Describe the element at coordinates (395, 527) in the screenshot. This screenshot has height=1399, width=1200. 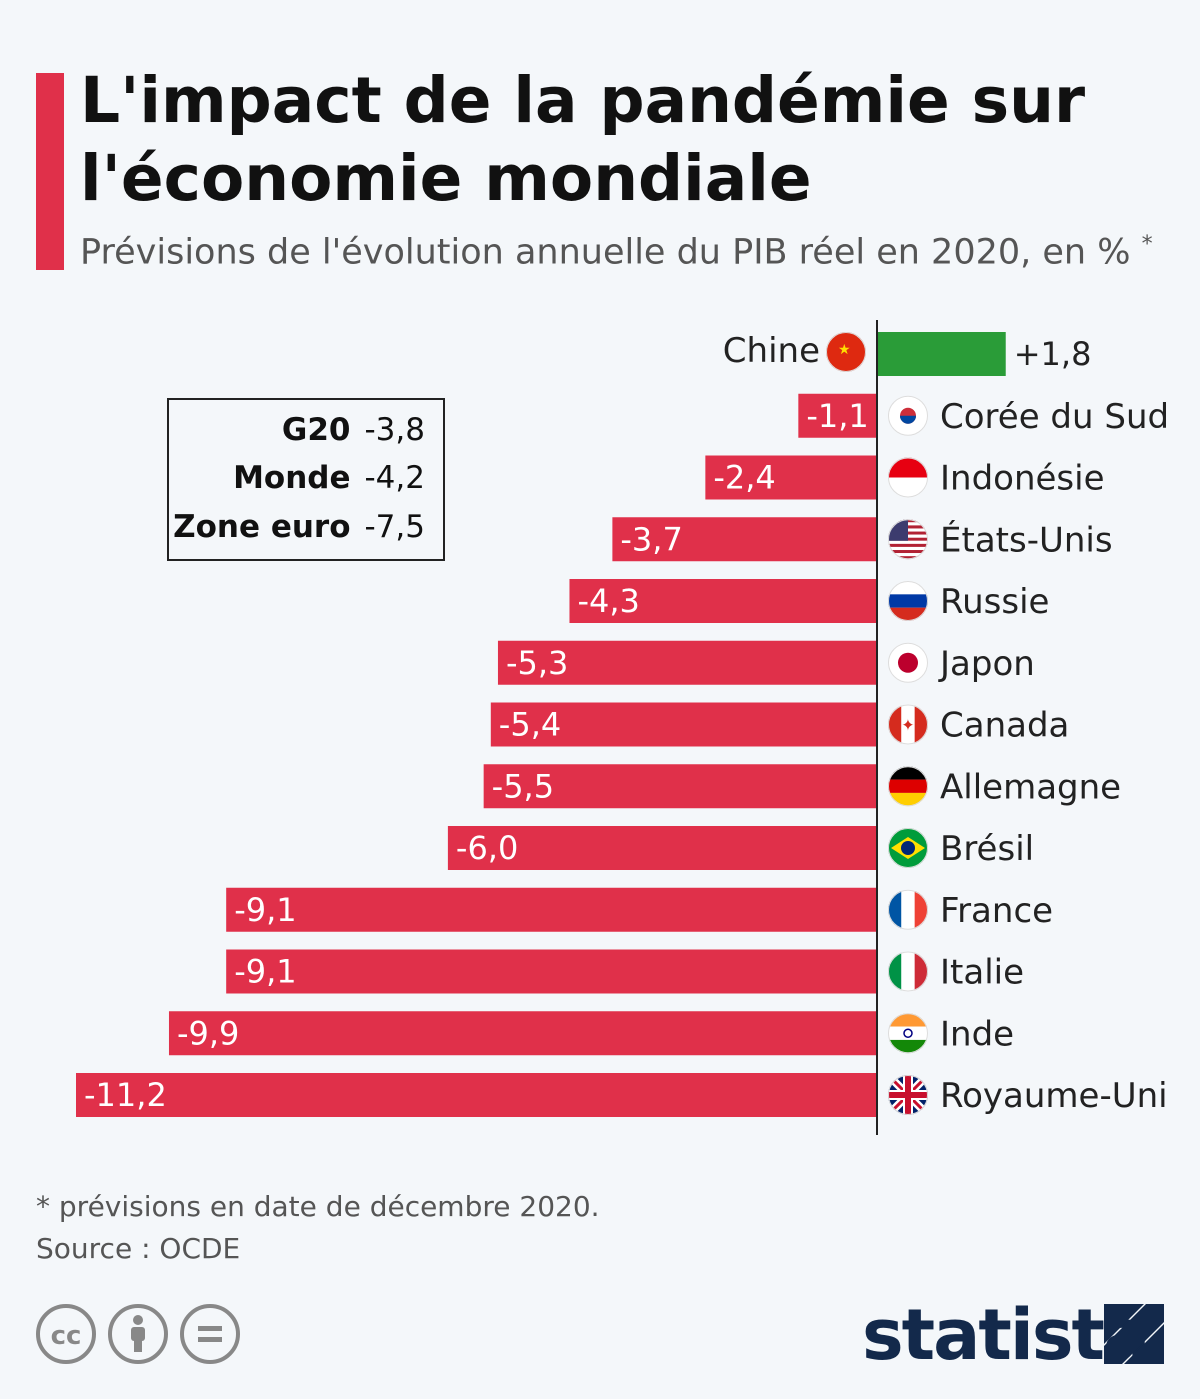
I see `legend-value: -7,5` at that location.